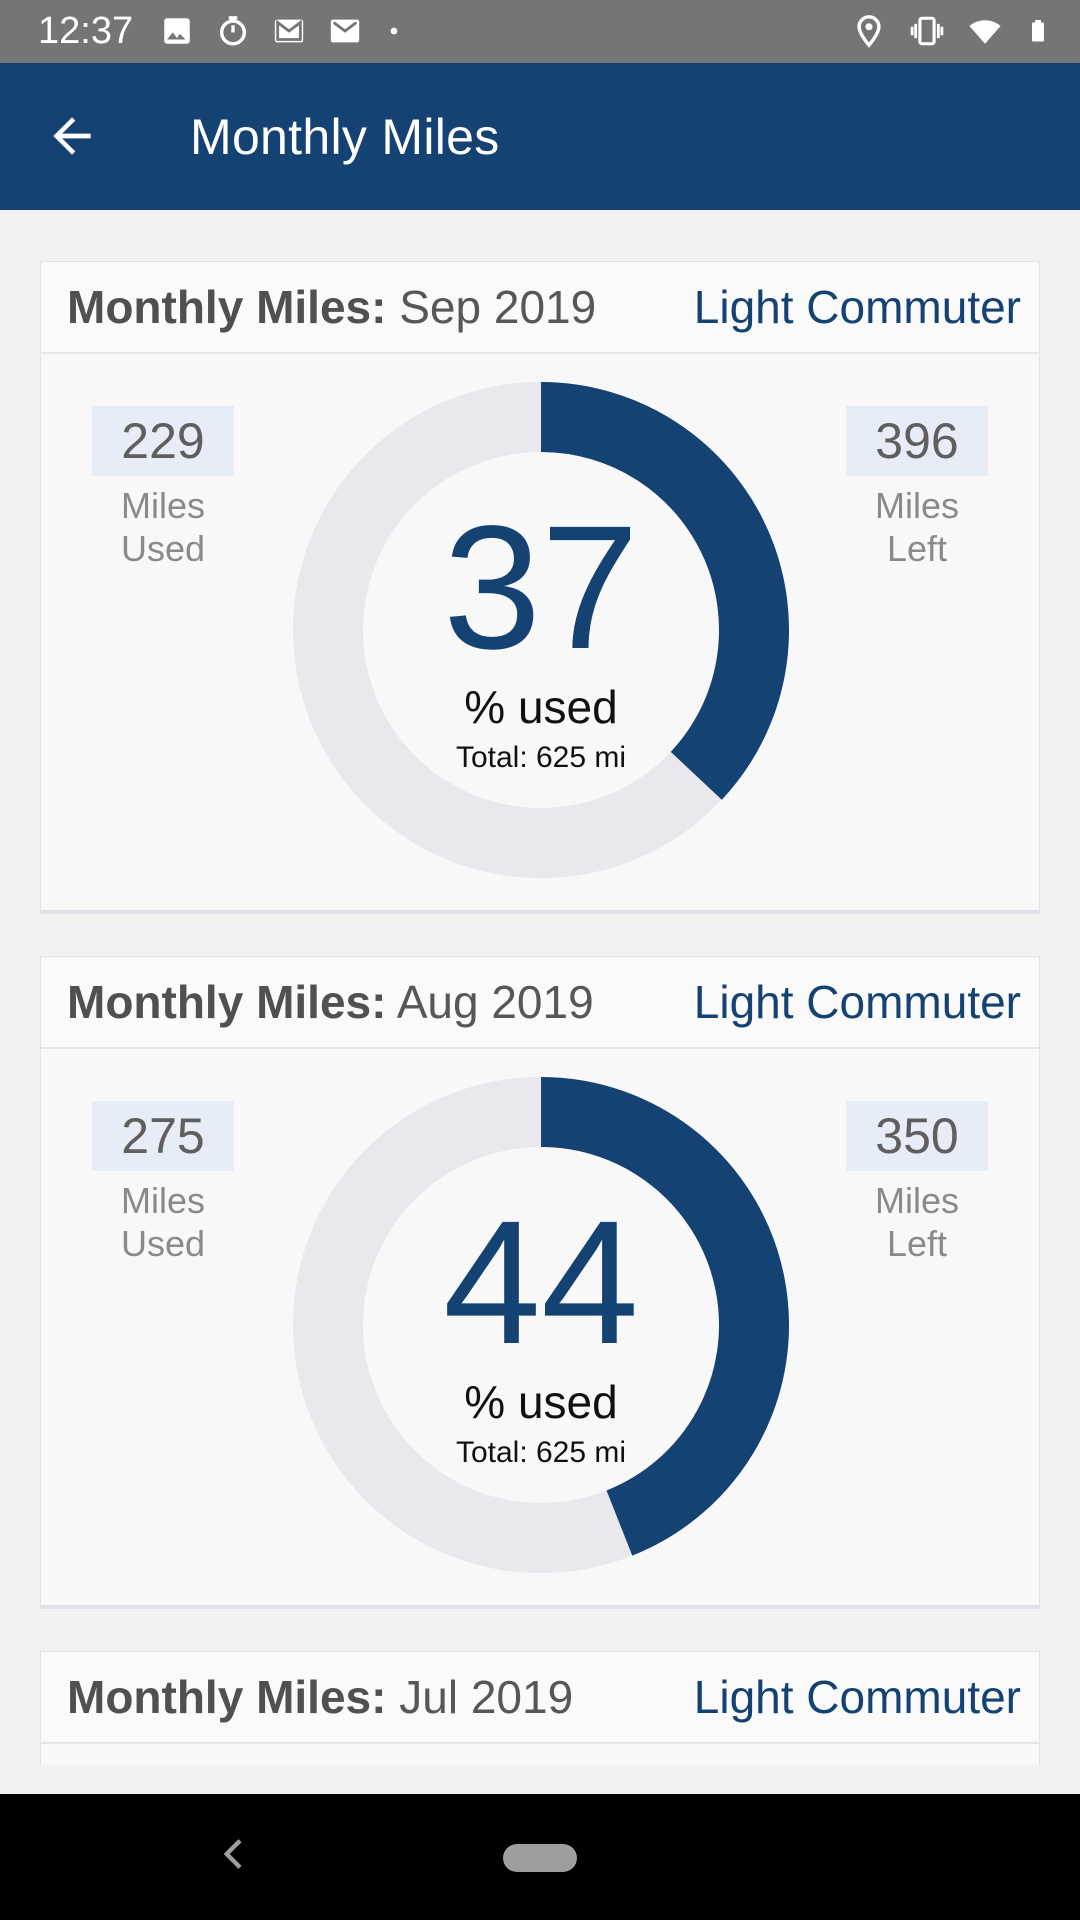 The width and height of the screenshot is (1080, 1920). I want to click on card-header: Monthly Miles: Sep 2019 Light Commuter, so click(540, 308).